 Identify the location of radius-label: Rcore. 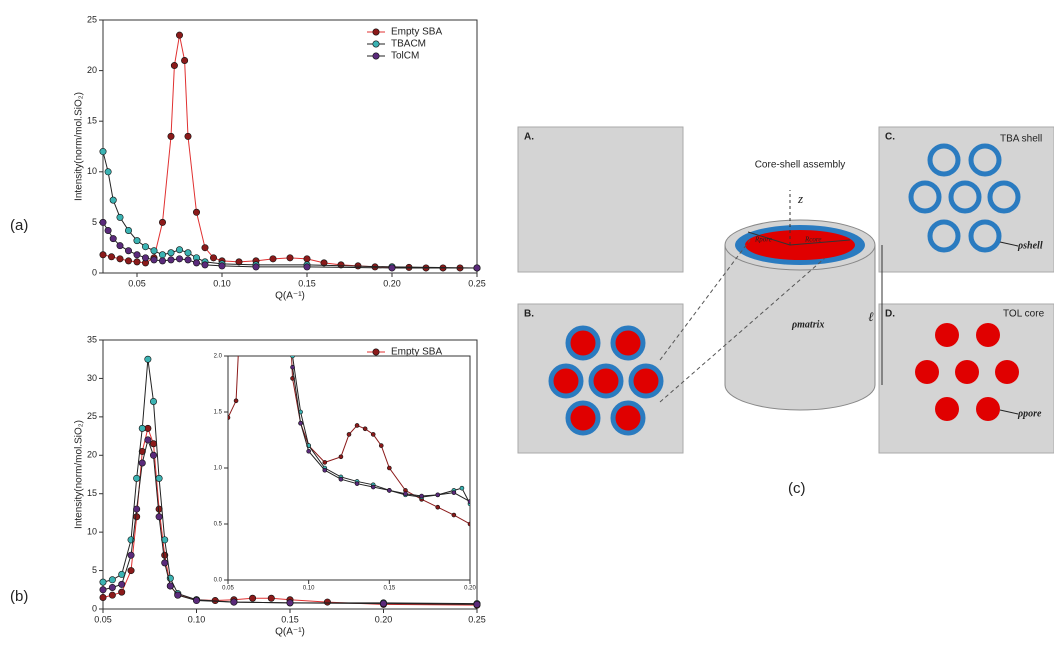
(812, 240).